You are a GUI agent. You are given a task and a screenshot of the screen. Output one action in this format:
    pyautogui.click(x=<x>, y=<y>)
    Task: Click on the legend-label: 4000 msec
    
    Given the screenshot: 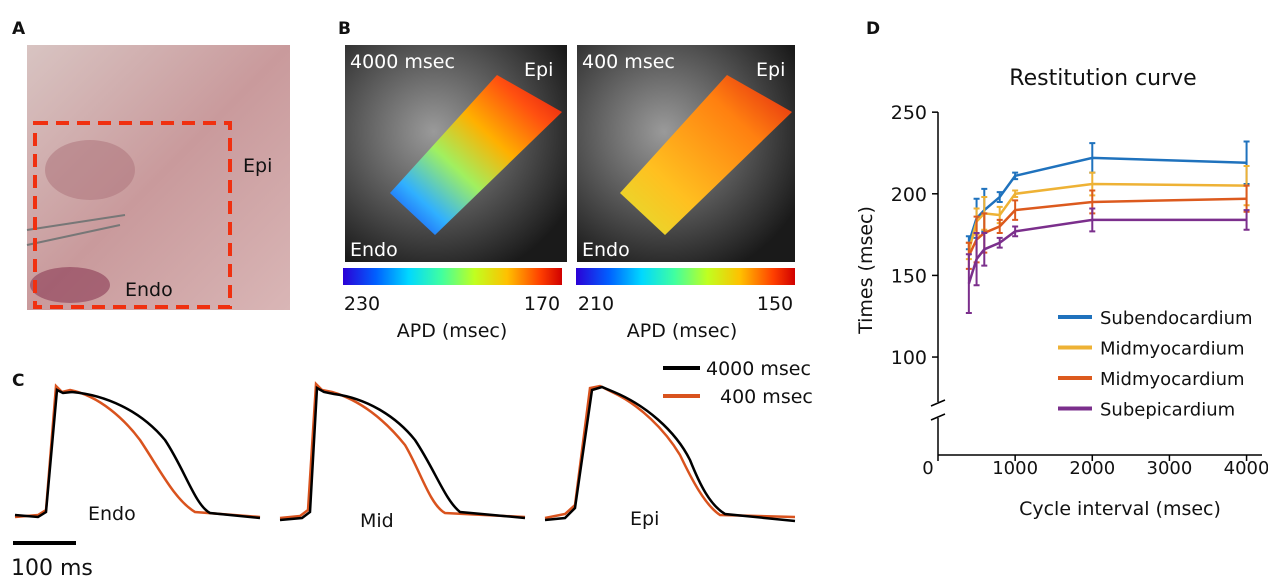 What is the action you would take?
    pyautogui.click(x=758, y=369)
    